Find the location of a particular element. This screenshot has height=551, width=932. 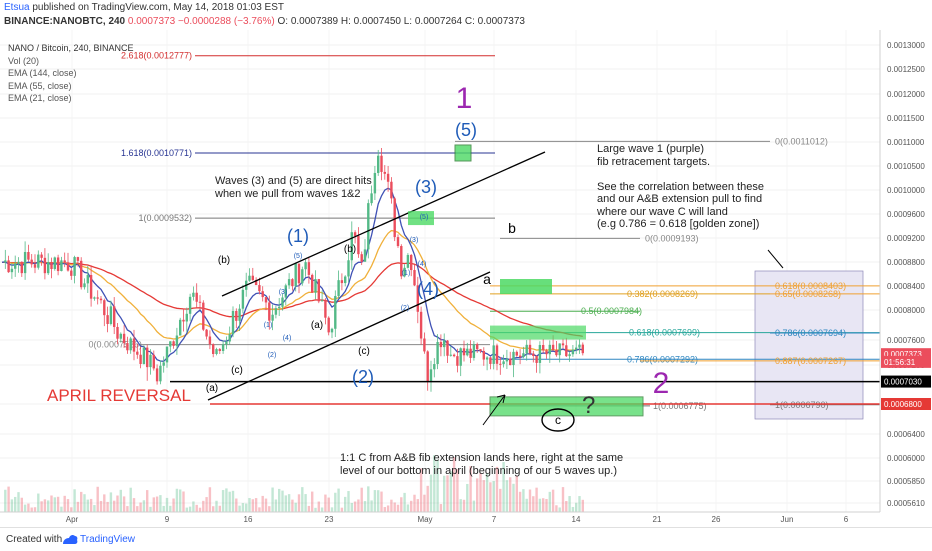

legend-vol: Vol (20) is located at coordinates (24, 60).